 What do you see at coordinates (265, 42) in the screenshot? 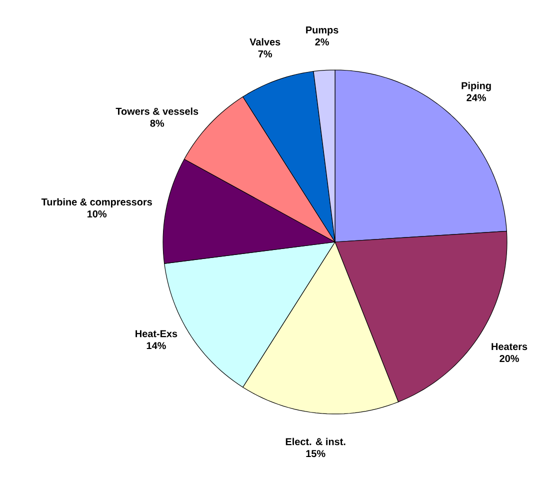
I see `slice-label: Valves` at bounding box center [265, 42].